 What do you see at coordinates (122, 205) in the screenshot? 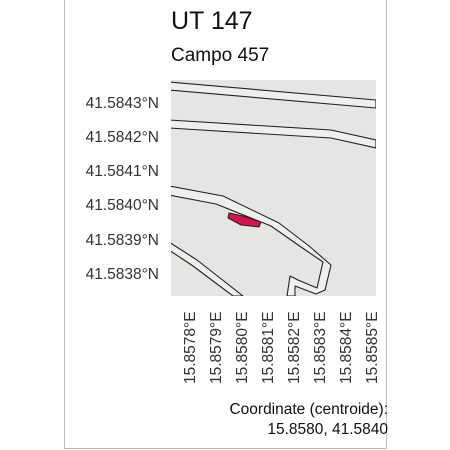
I see `latitude-label-4: 41.5840°N` at bounding box center [122, 205].